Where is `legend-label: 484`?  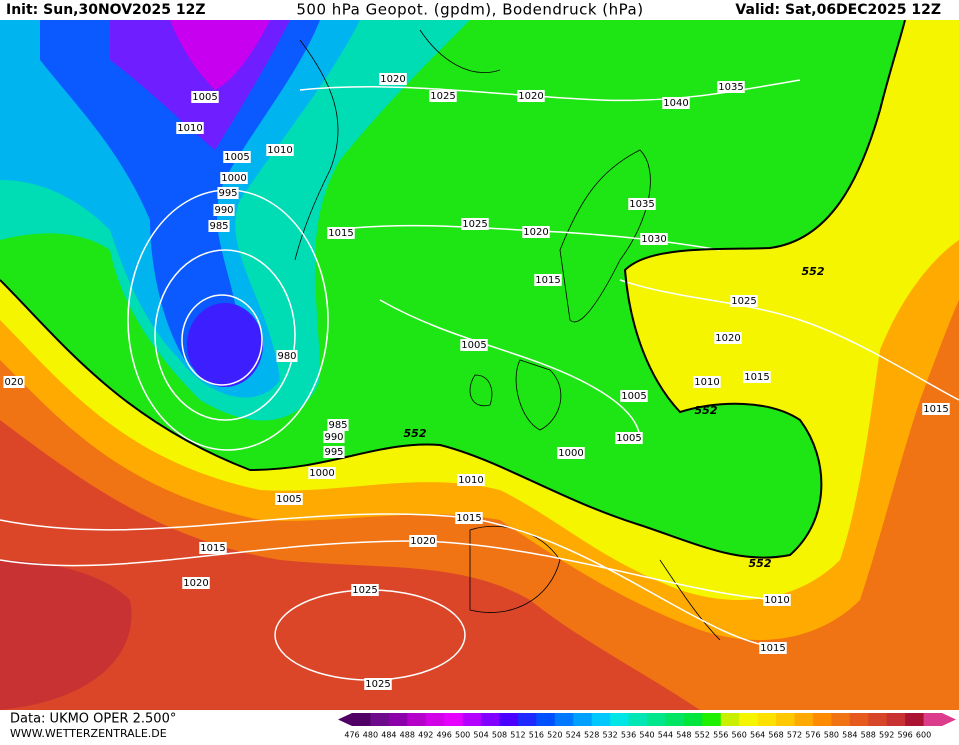
legend-label: 484 is located at coordinates (388, 735).